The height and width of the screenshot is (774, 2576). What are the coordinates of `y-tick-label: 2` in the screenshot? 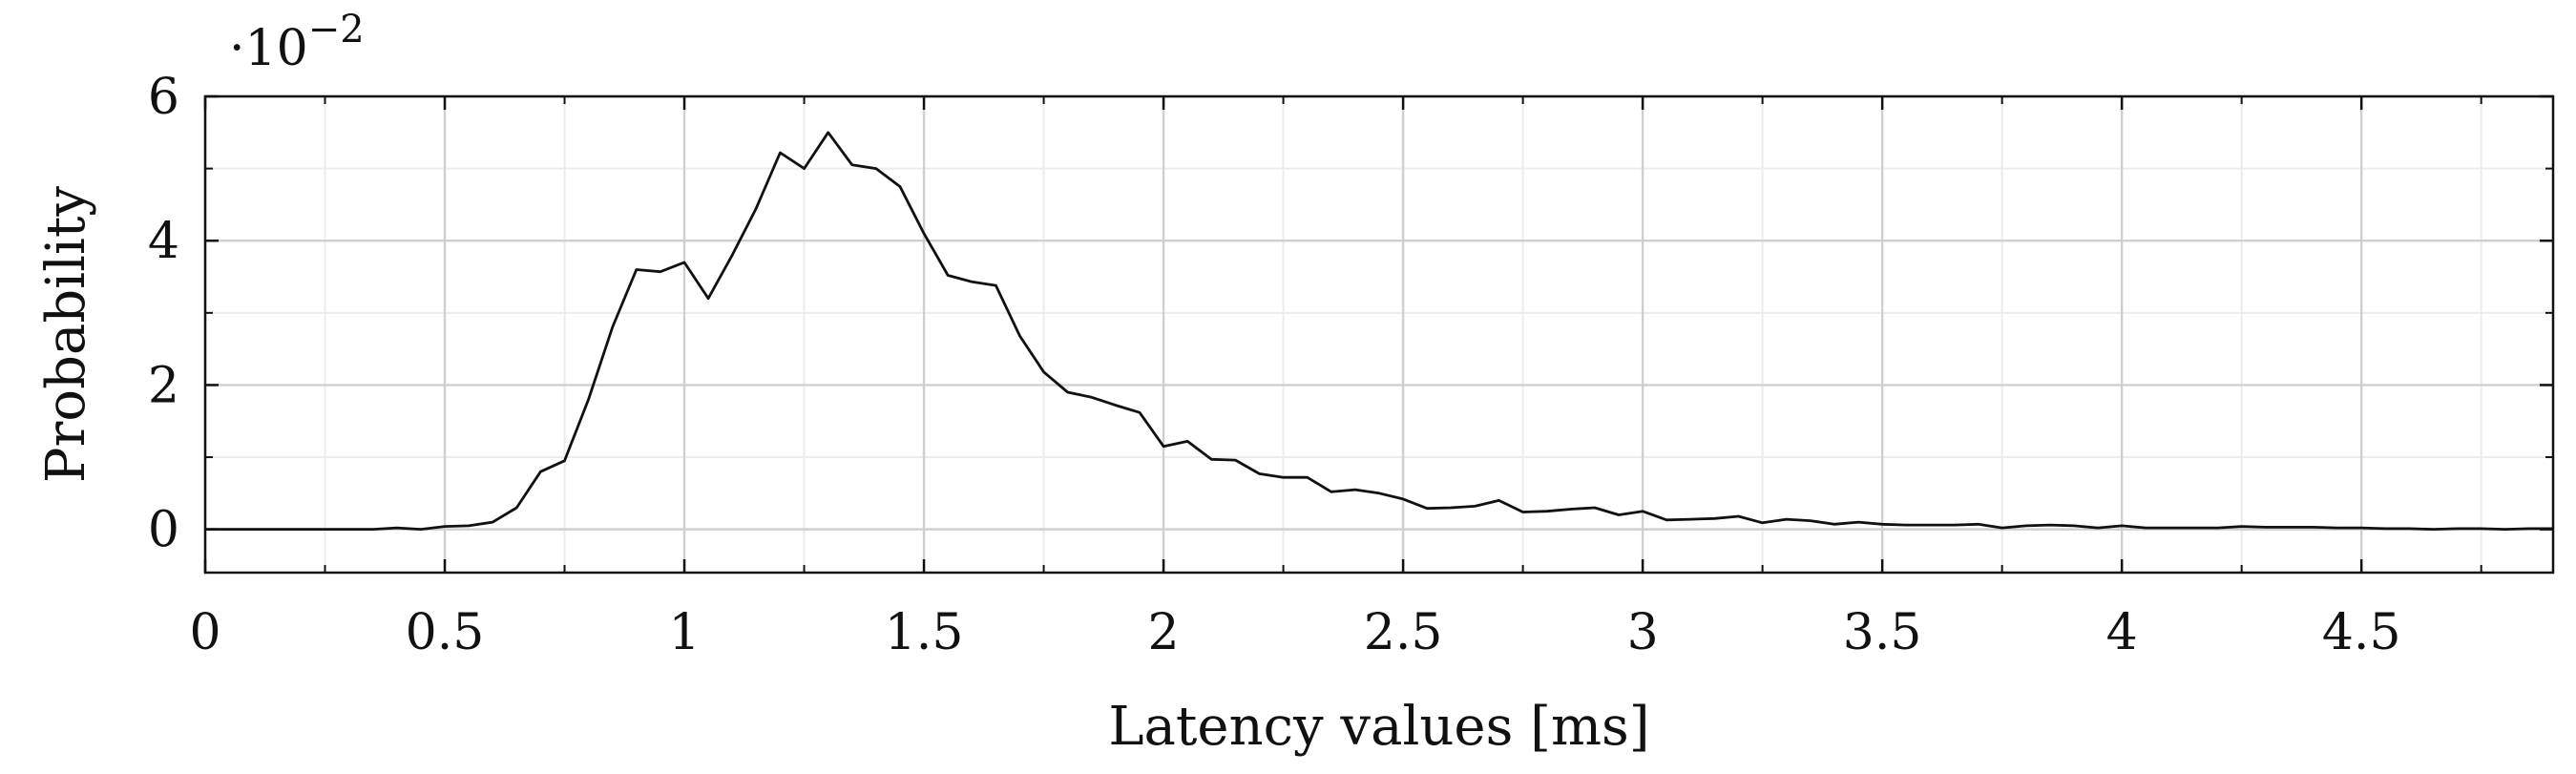 It's located at (163, 385).